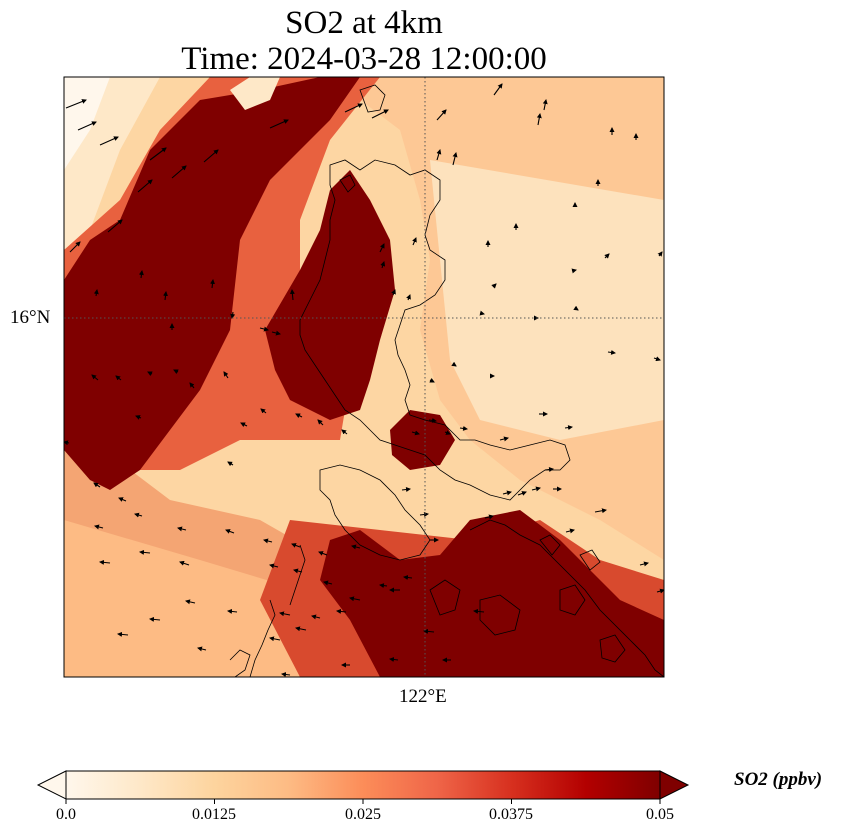  Describe the element at coordinates (363, 787) in the screenshot. I see `colorbar` at that location.